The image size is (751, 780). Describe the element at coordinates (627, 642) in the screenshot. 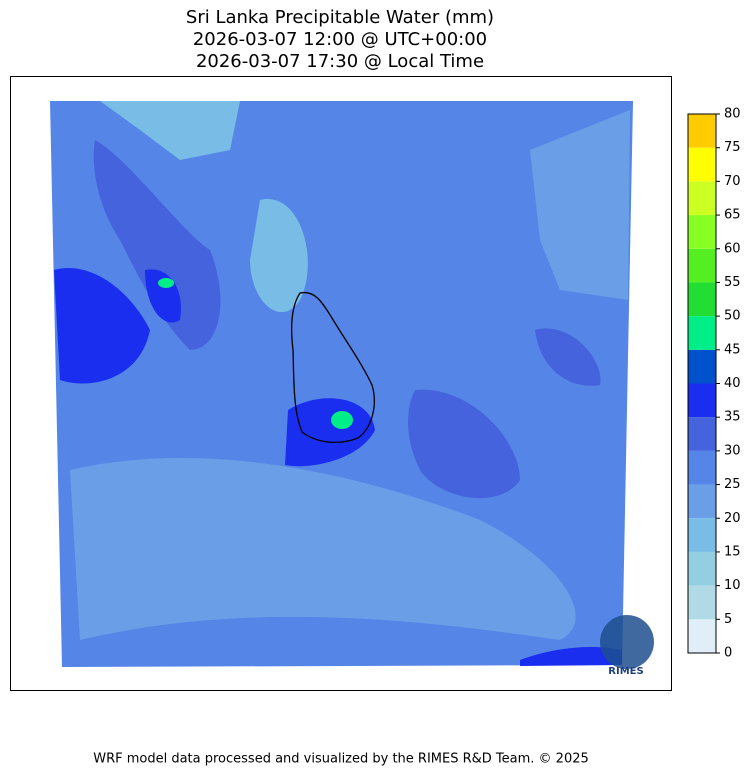

I see `logo-emblem` at that location.